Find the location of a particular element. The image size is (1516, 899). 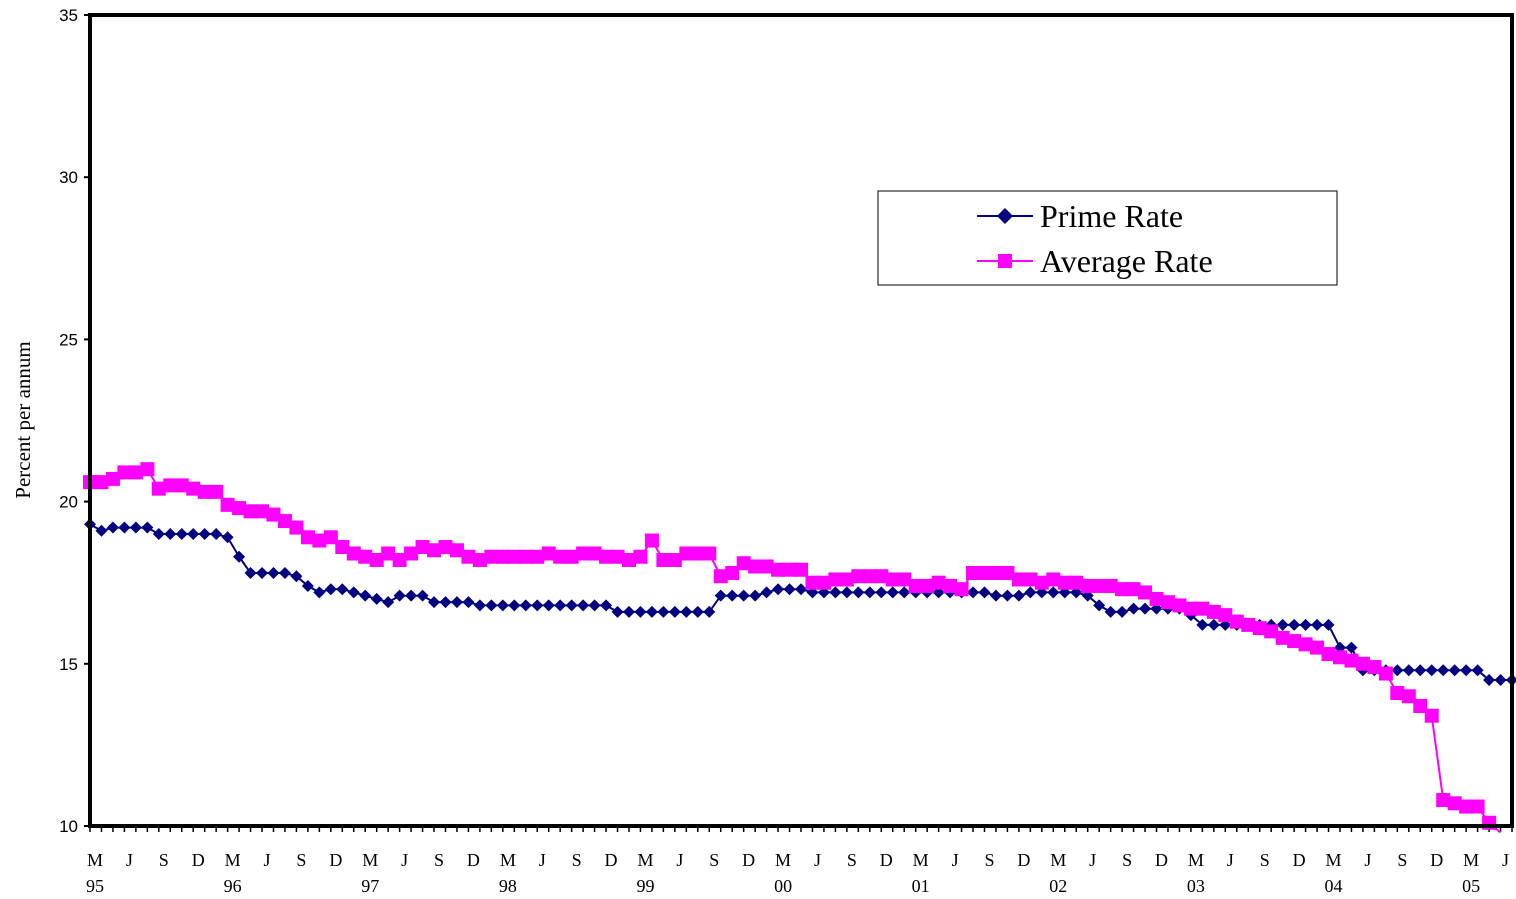

legend-item-prime-rate: Prime Rate is located at coordinates (1080, 216).